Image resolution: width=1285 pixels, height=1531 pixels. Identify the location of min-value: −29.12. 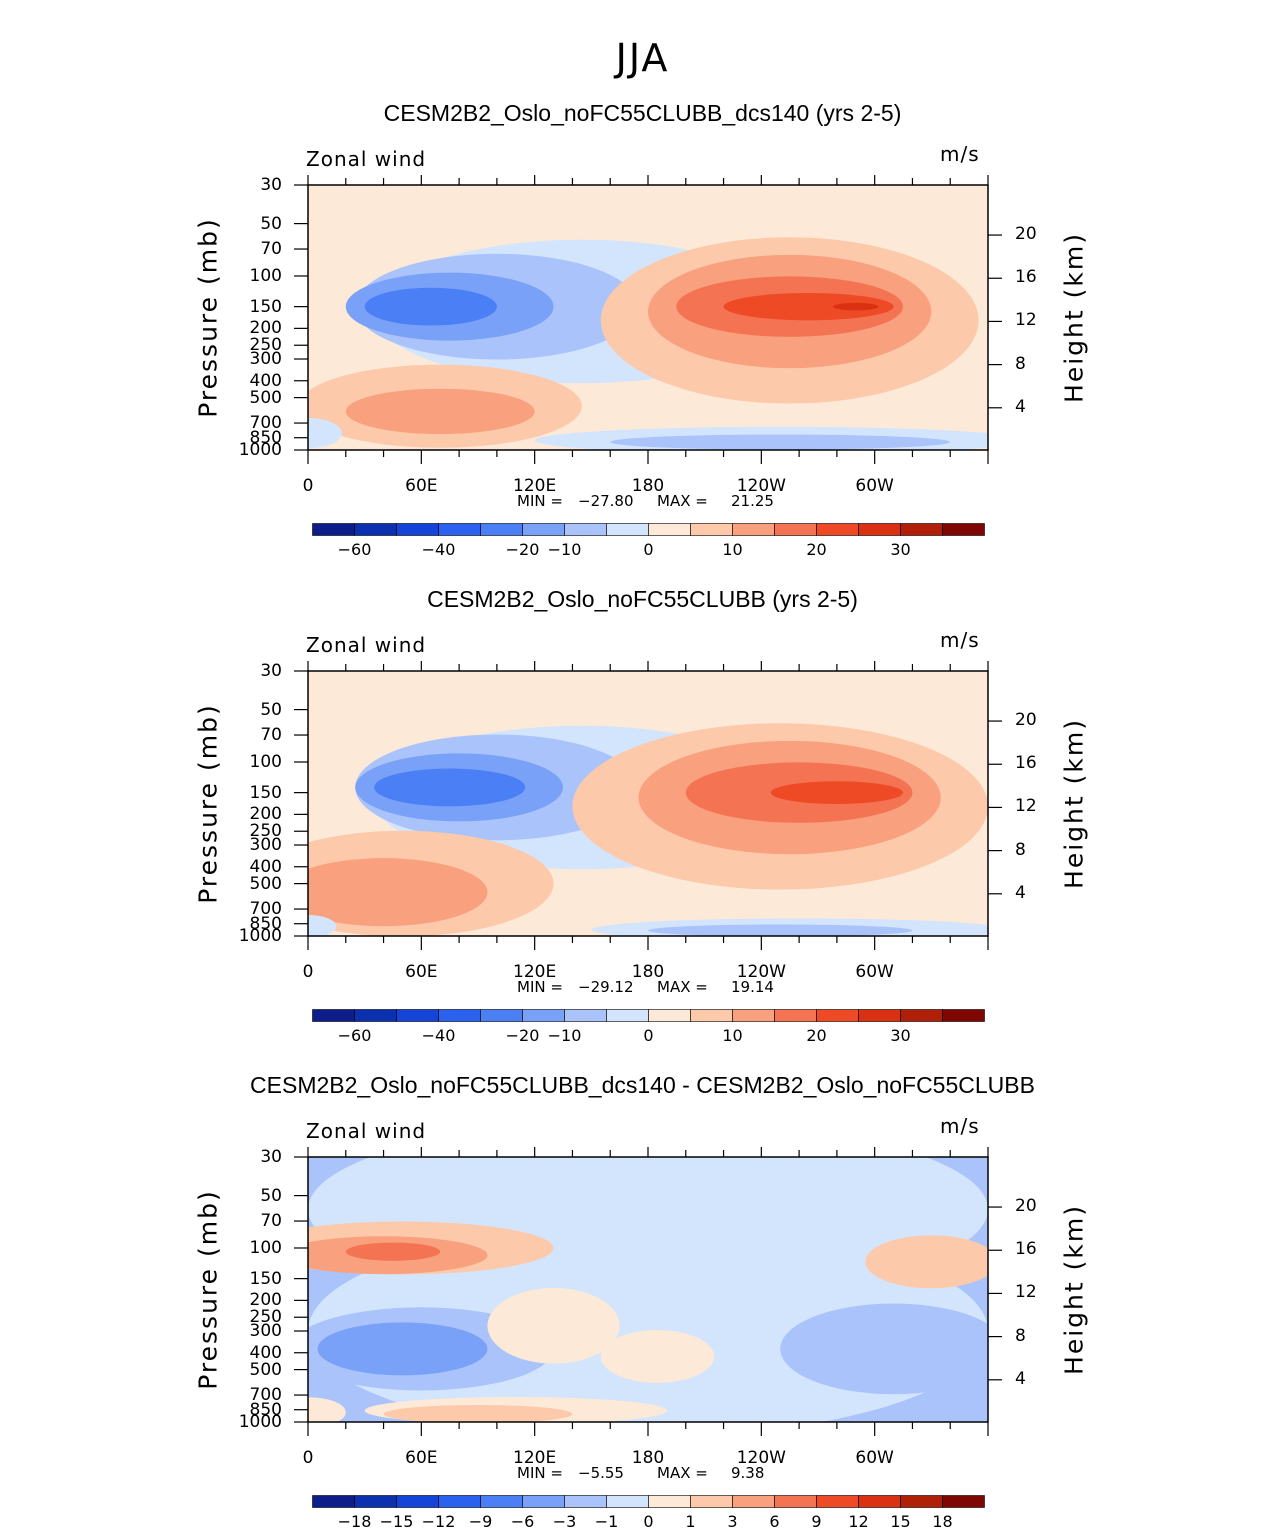
(606, 987).